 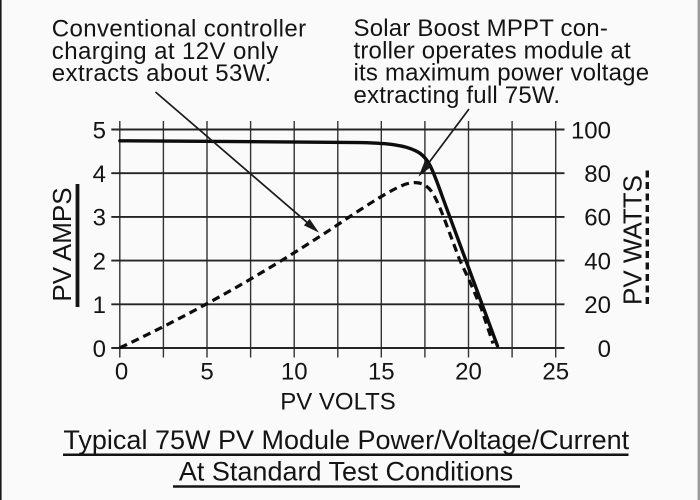 What do you see at coordinates (99, 305) in the screenshot?
I see `svg-text: 1` at bounding box center [99, 305].